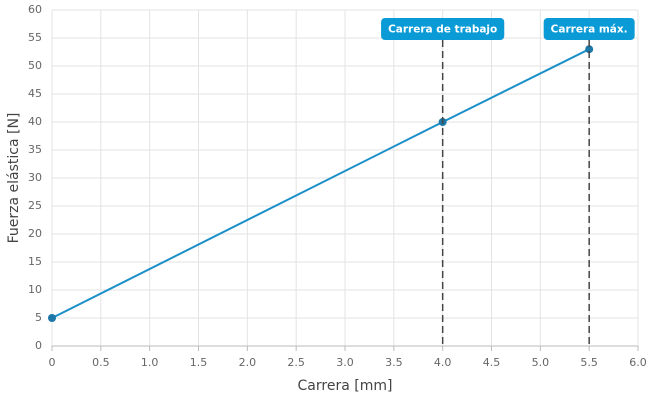  What do you see at coordinates (14, 178) in the screenshot?
I see `y-axis-title: Fuerza elástica [N]` at bounding box center [14, 178].